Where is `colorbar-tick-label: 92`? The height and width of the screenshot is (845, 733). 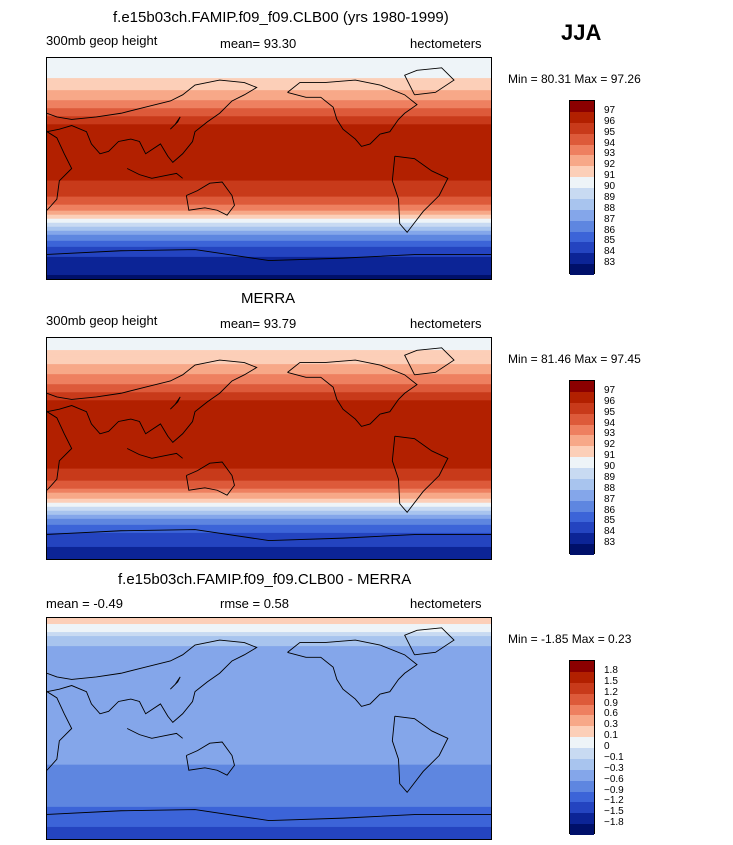
colorbar-tick-label: 92 is located at coordinates (610, 165).